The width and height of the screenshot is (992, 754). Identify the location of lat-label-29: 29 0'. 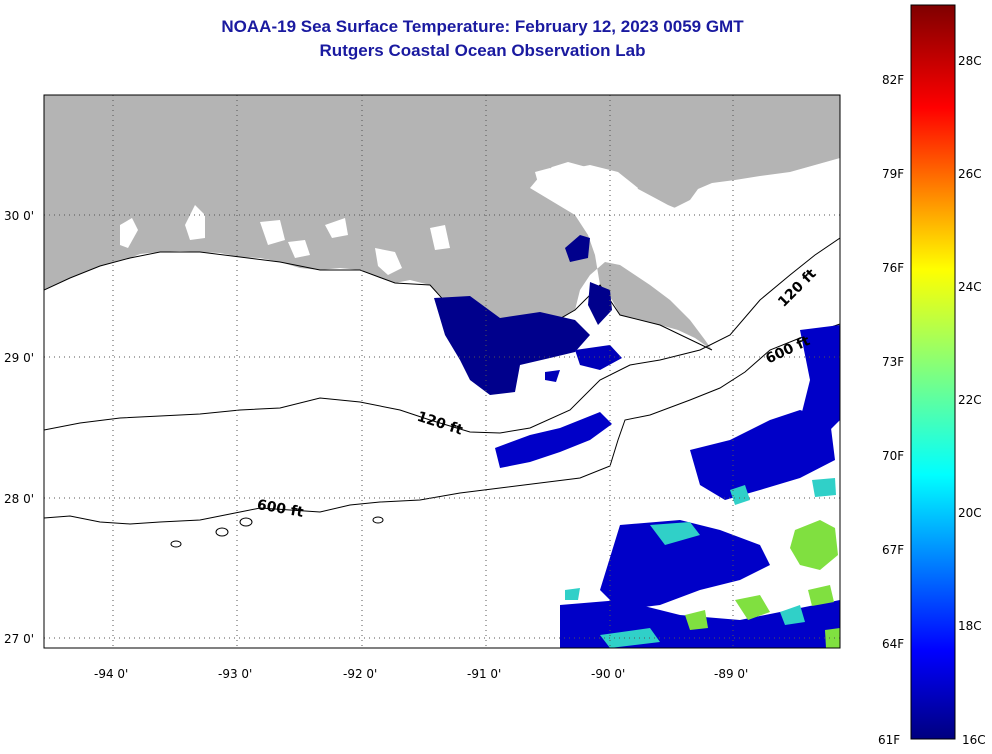
(19, 358).